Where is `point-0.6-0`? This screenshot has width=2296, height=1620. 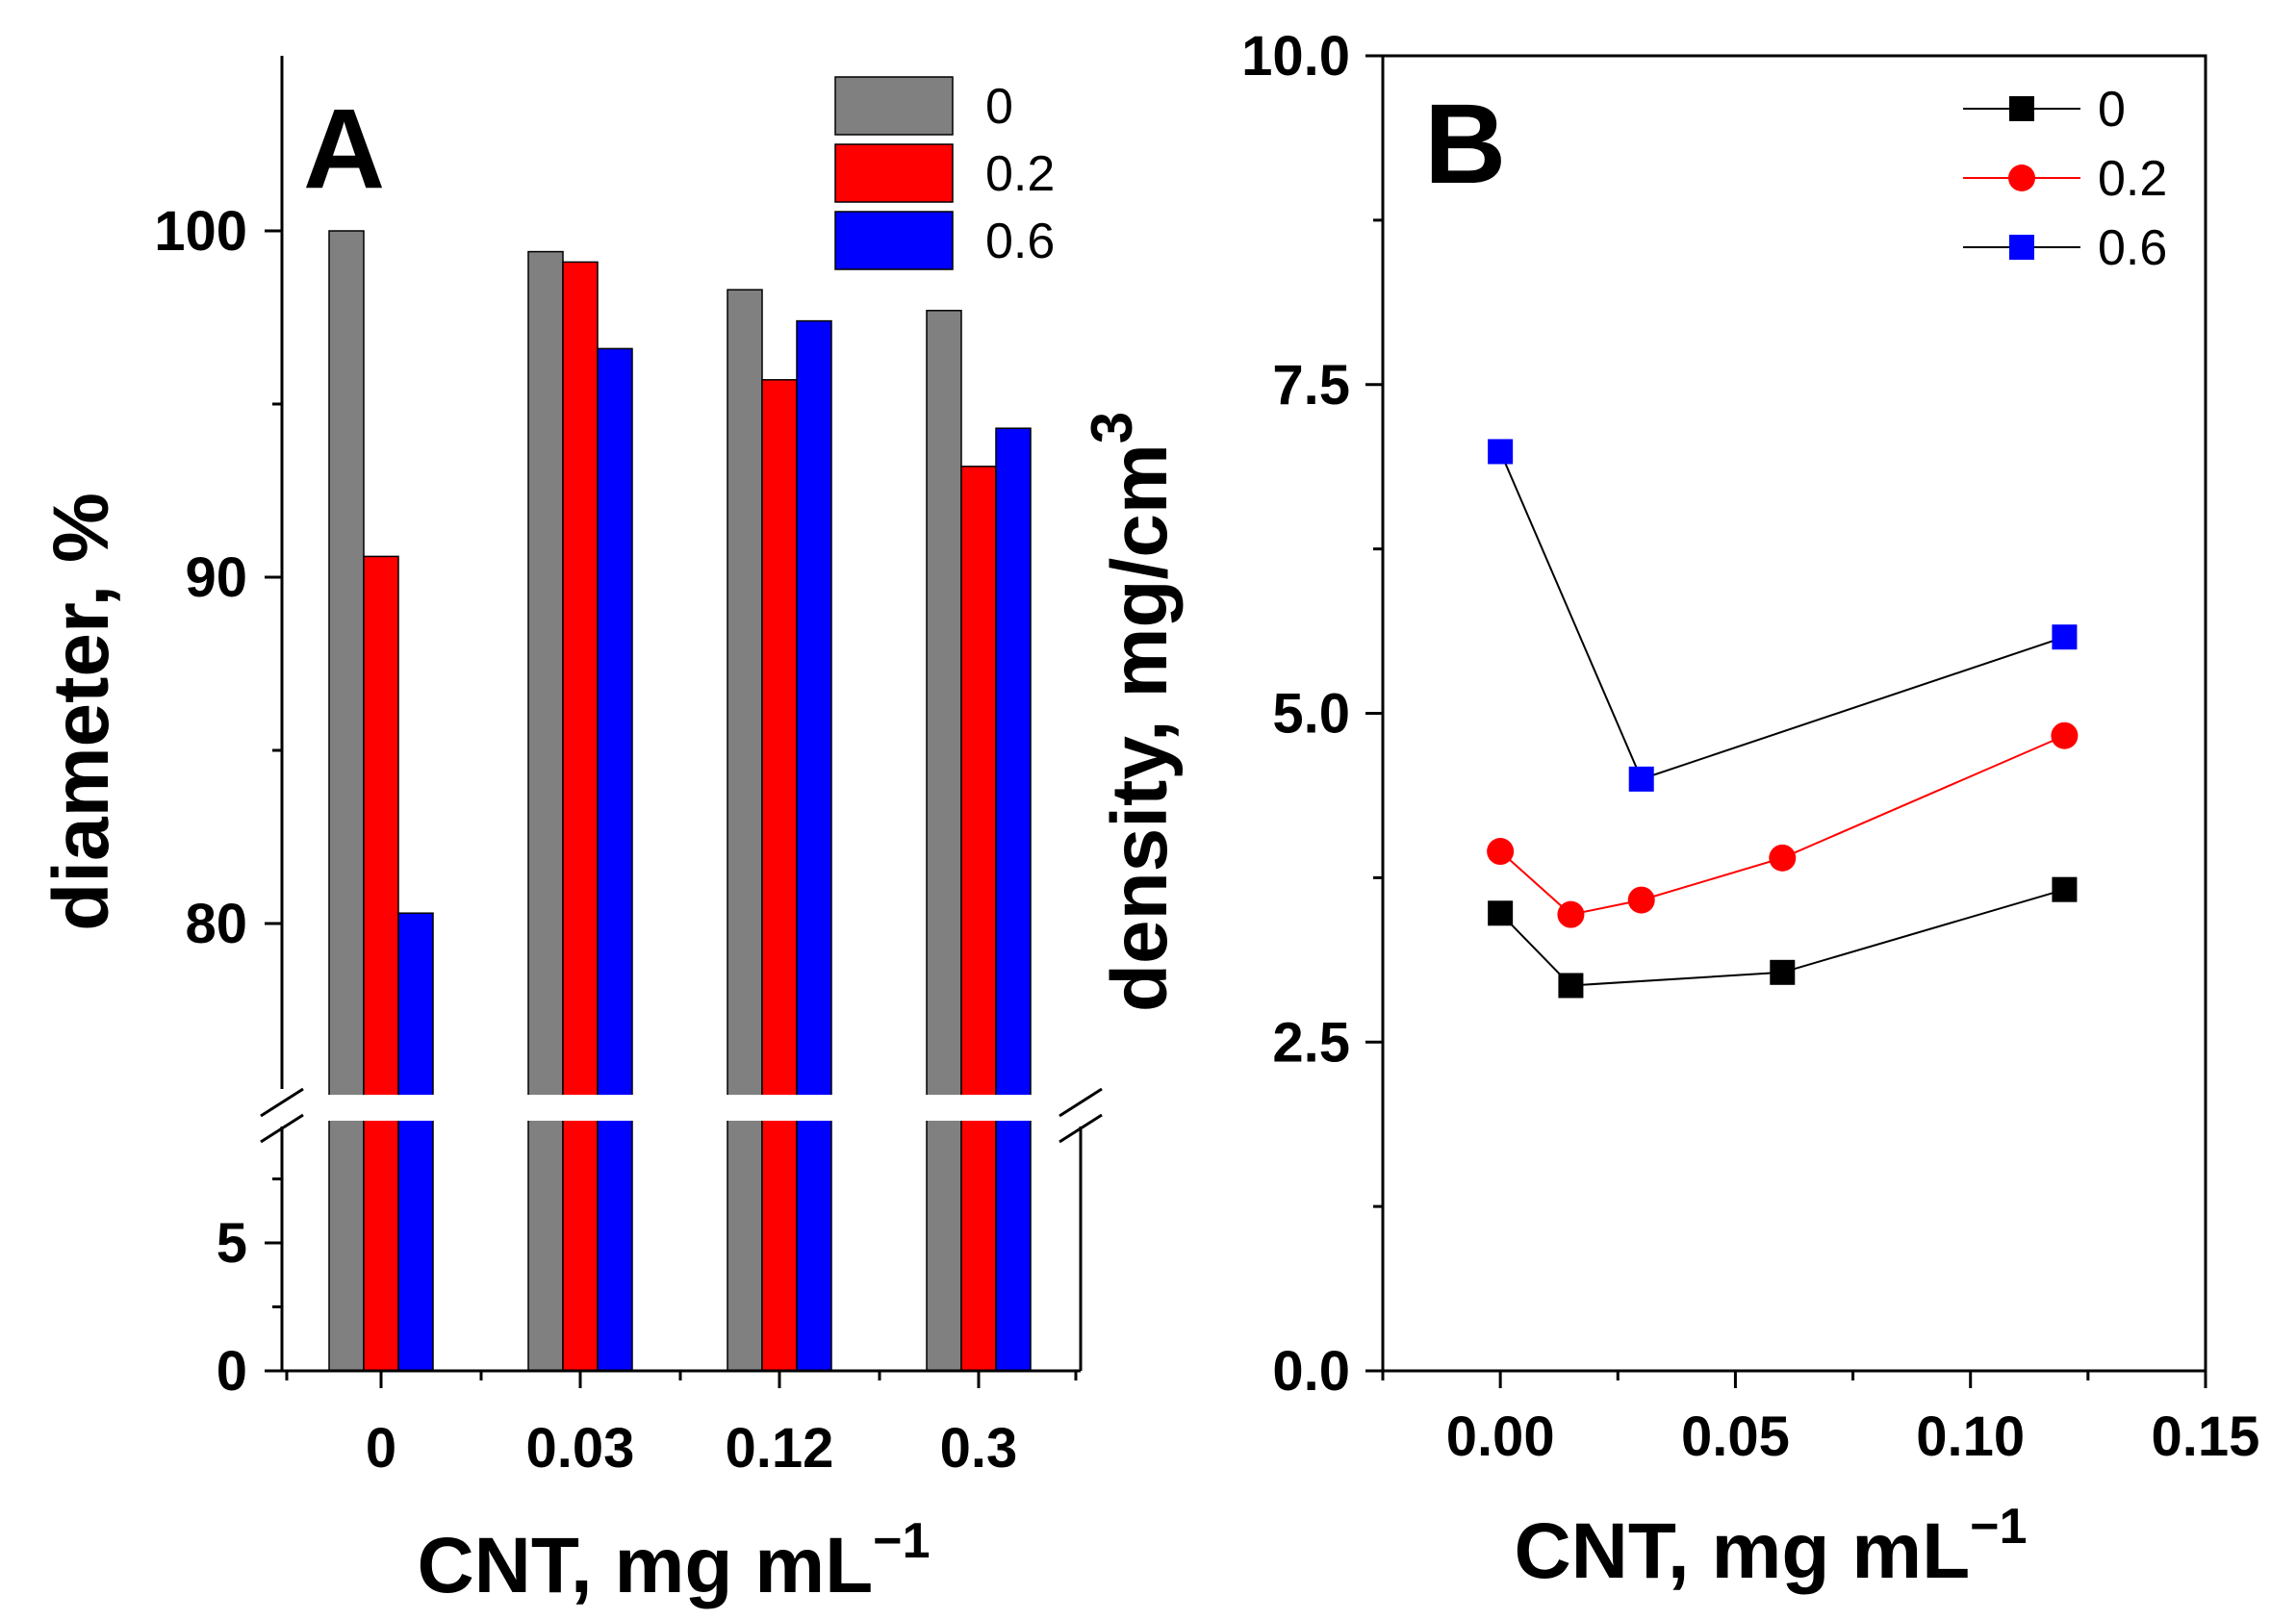 point-0.6-0 is located at coordinates (1501, 452).